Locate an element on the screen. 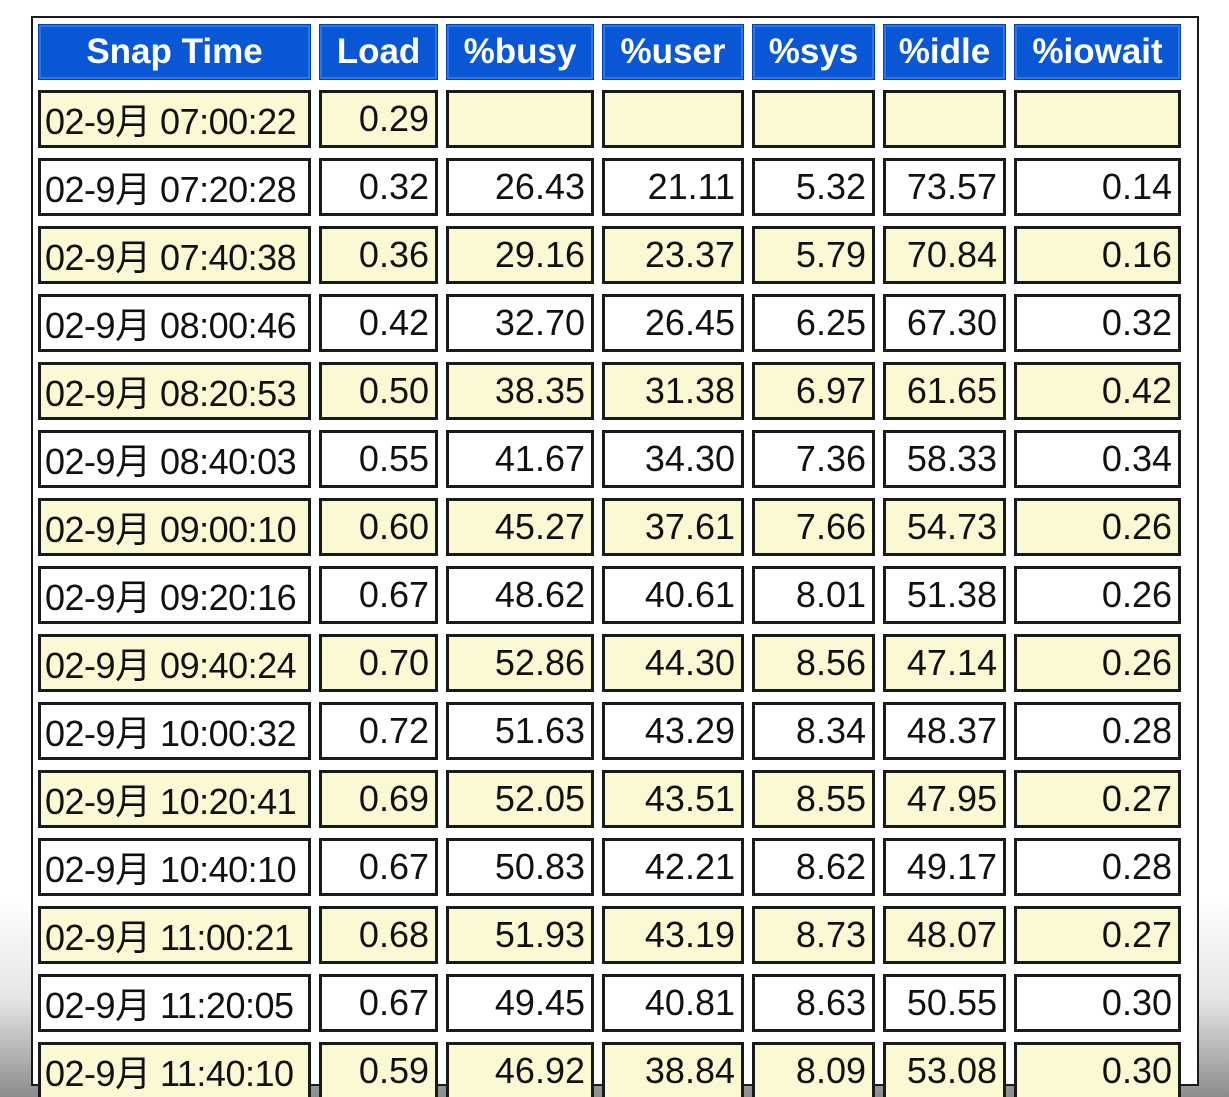  cell-sys: 8.09 is located at coordinates (813, 1069).